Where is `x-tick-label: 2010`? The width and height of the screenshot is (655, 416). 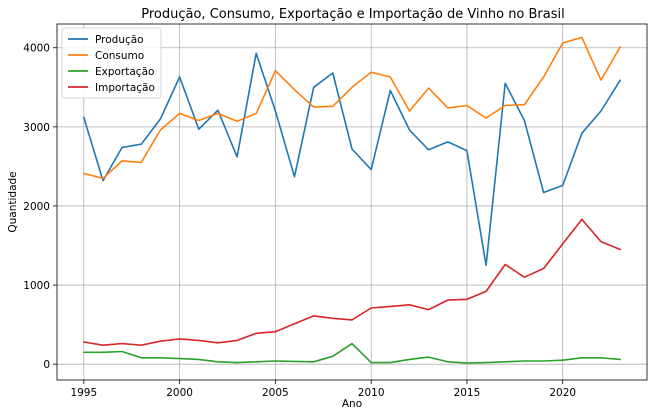 x-tick-label: 2010 is located at coordinates (371, 393).